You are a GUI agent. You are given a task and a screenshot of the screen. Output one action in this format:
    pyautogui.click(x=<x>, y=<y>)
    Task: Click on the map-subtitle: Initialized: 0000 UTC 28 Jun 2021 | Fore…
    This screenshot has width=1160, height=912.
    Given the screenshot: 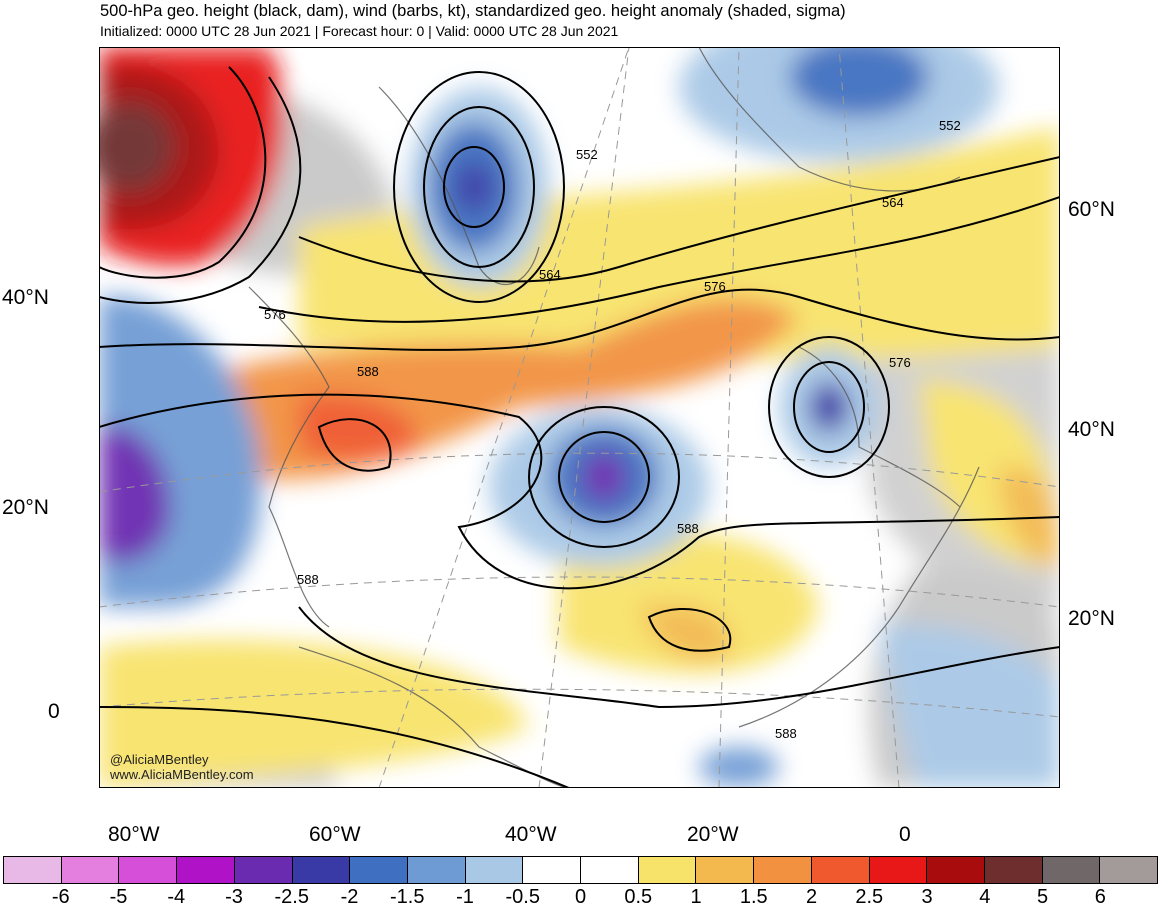 What is the action you would take?
    pyautogui.click(x=359, y=31)
    